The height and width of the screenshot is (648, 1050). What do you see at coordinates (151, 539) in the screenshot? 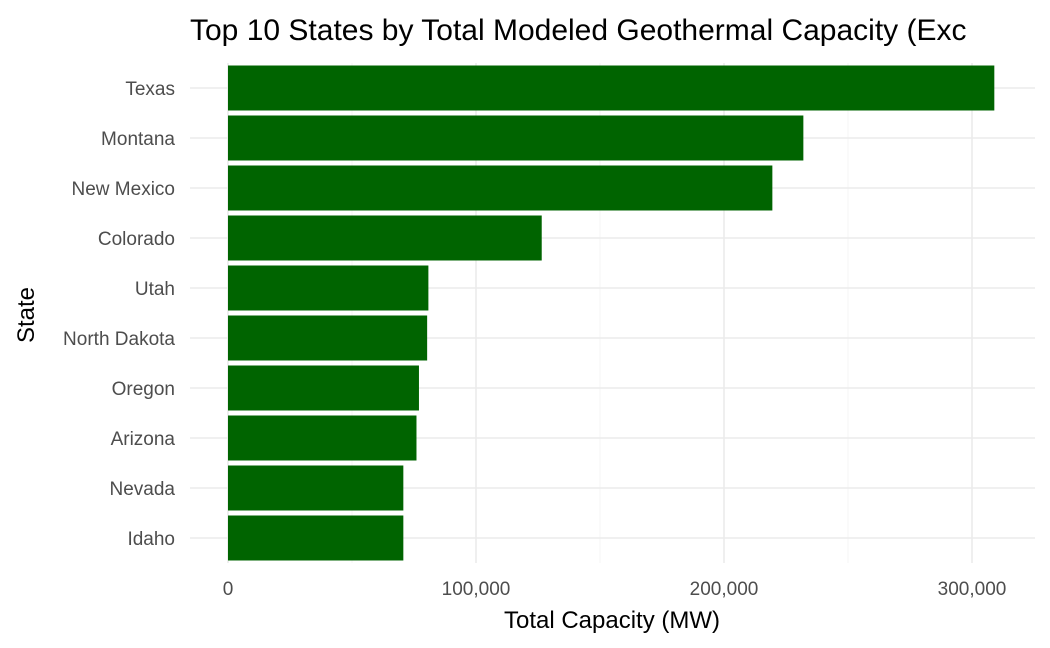
I see `y-tick-label: Idaho` at bounding box center [151, 539].